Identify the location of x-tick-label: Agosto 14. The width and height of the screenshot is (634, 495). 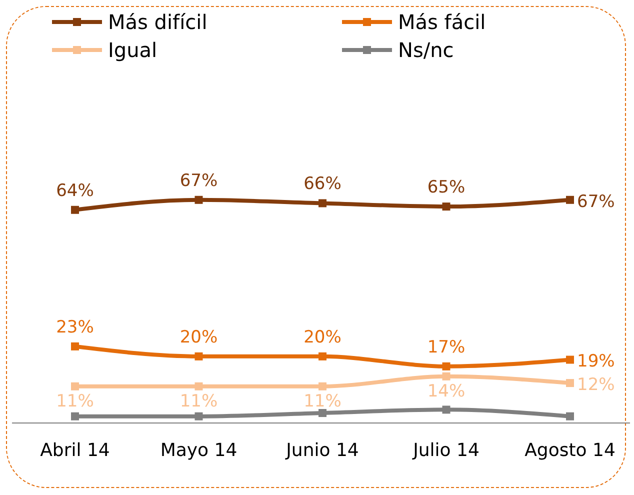
(570, 450).